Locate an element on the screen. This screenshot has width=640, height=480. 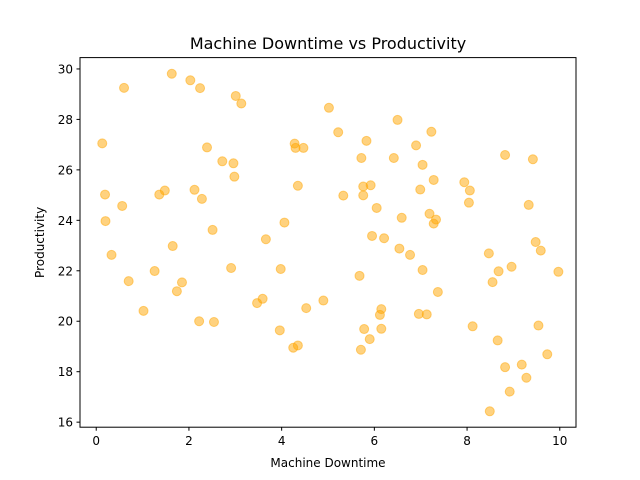
y-tick-label: 18 is located at coordinates (65, 372).